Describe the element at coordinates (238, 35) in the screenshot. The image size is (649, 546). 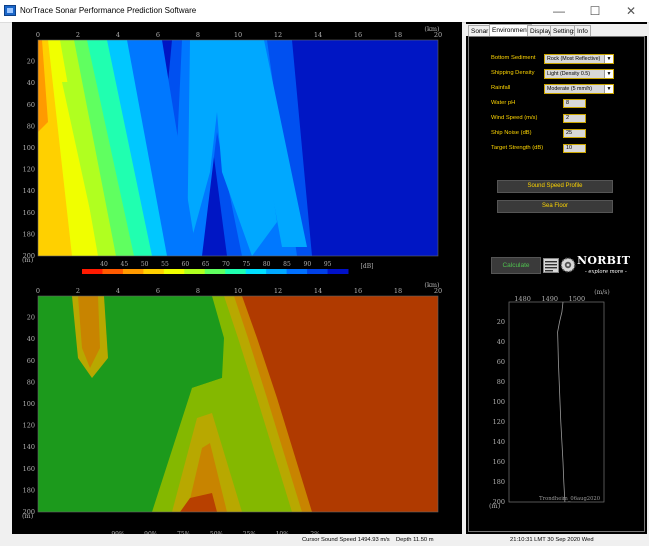
I see `tl-x-tick-label: 10` at that location.